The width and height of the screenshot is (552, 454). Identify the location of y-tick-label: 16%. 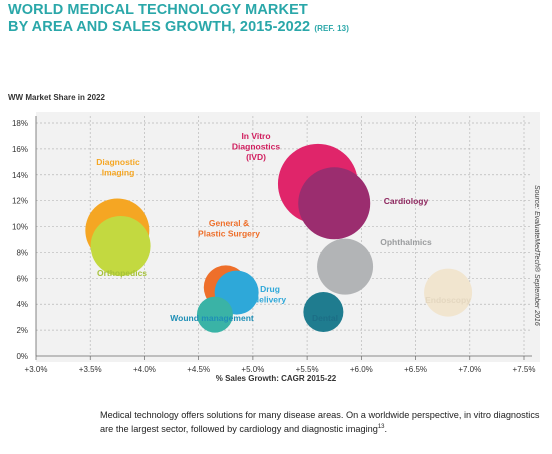
(20, 149).